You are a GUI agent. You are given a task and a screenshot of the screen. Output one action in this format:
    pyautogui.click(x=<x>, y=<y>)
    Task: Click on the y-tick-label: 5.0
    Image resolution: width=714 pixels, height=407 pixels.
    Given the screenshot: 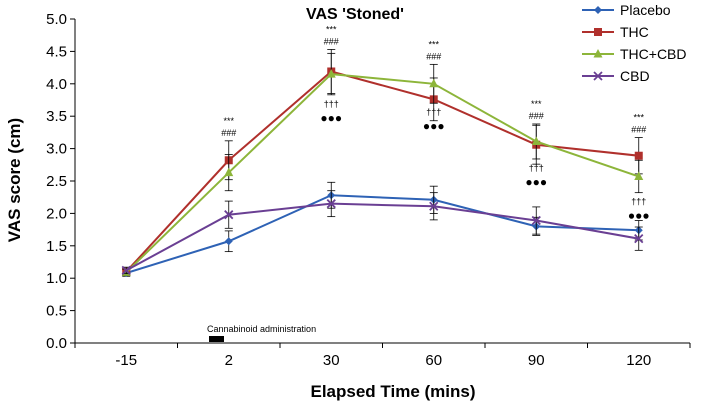 What is the action you would take?
    pyautogui.click(x=56, y=19)
    